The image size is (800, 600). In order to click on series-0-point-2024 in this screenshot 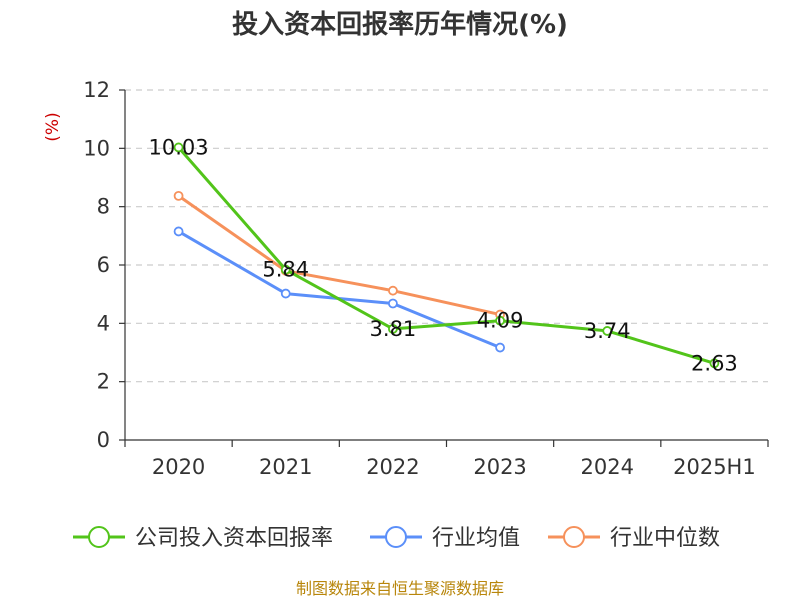, I will do `click(607, 331)`.